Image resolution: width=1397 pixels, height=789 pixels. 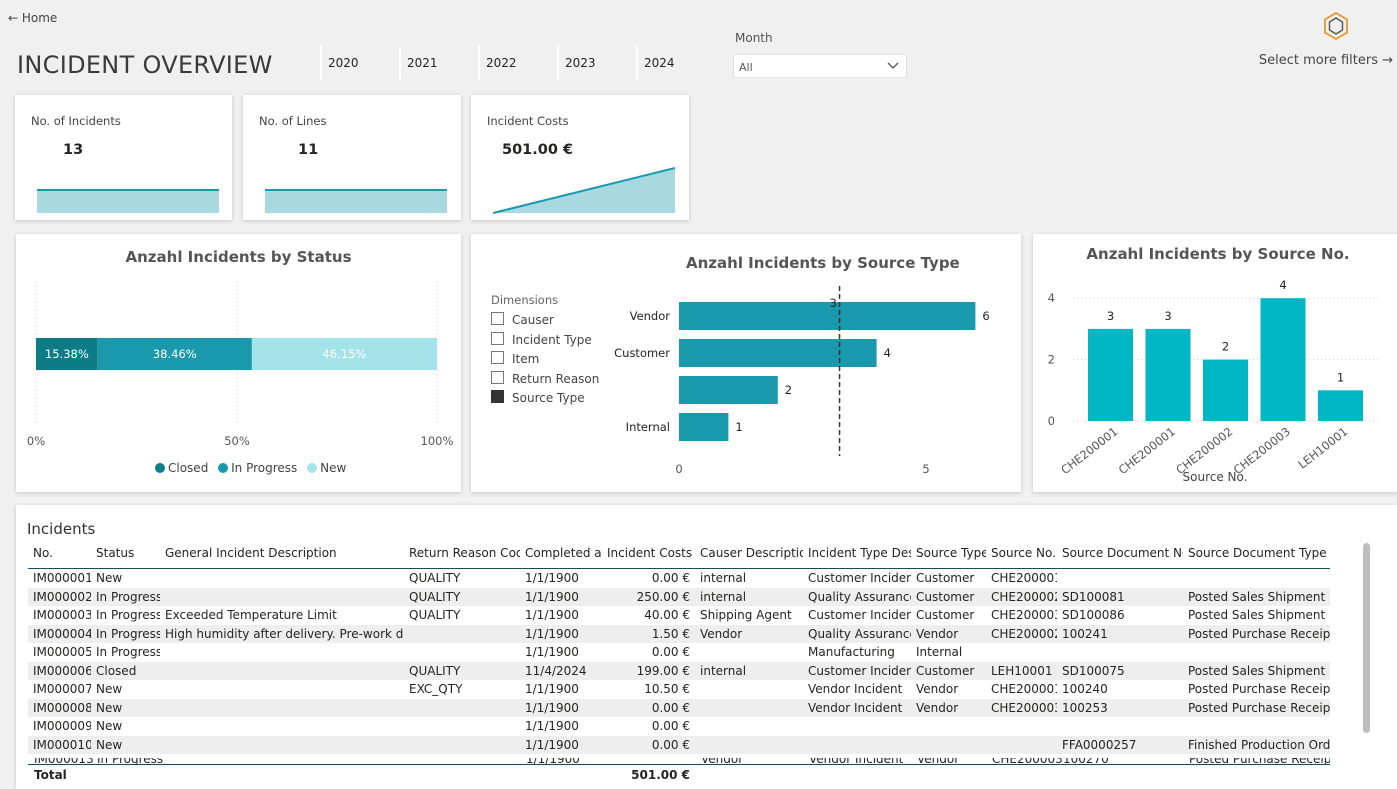 What do you see at coordinates (925, 469) in the screenshot?
I see `x-tick-label: 5` at bounding box center [925, 469].